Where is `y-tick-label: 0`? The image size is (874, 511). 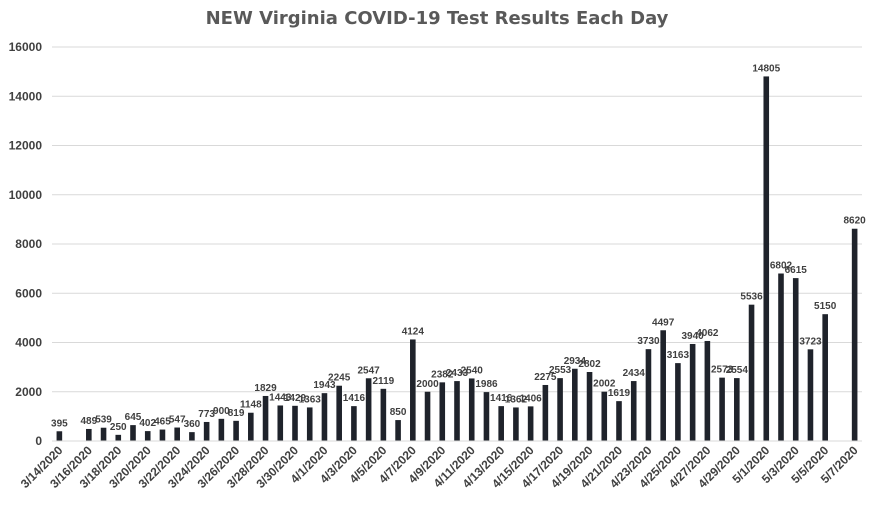 y-tick-label: 0 is located at coordinates (38, 441).